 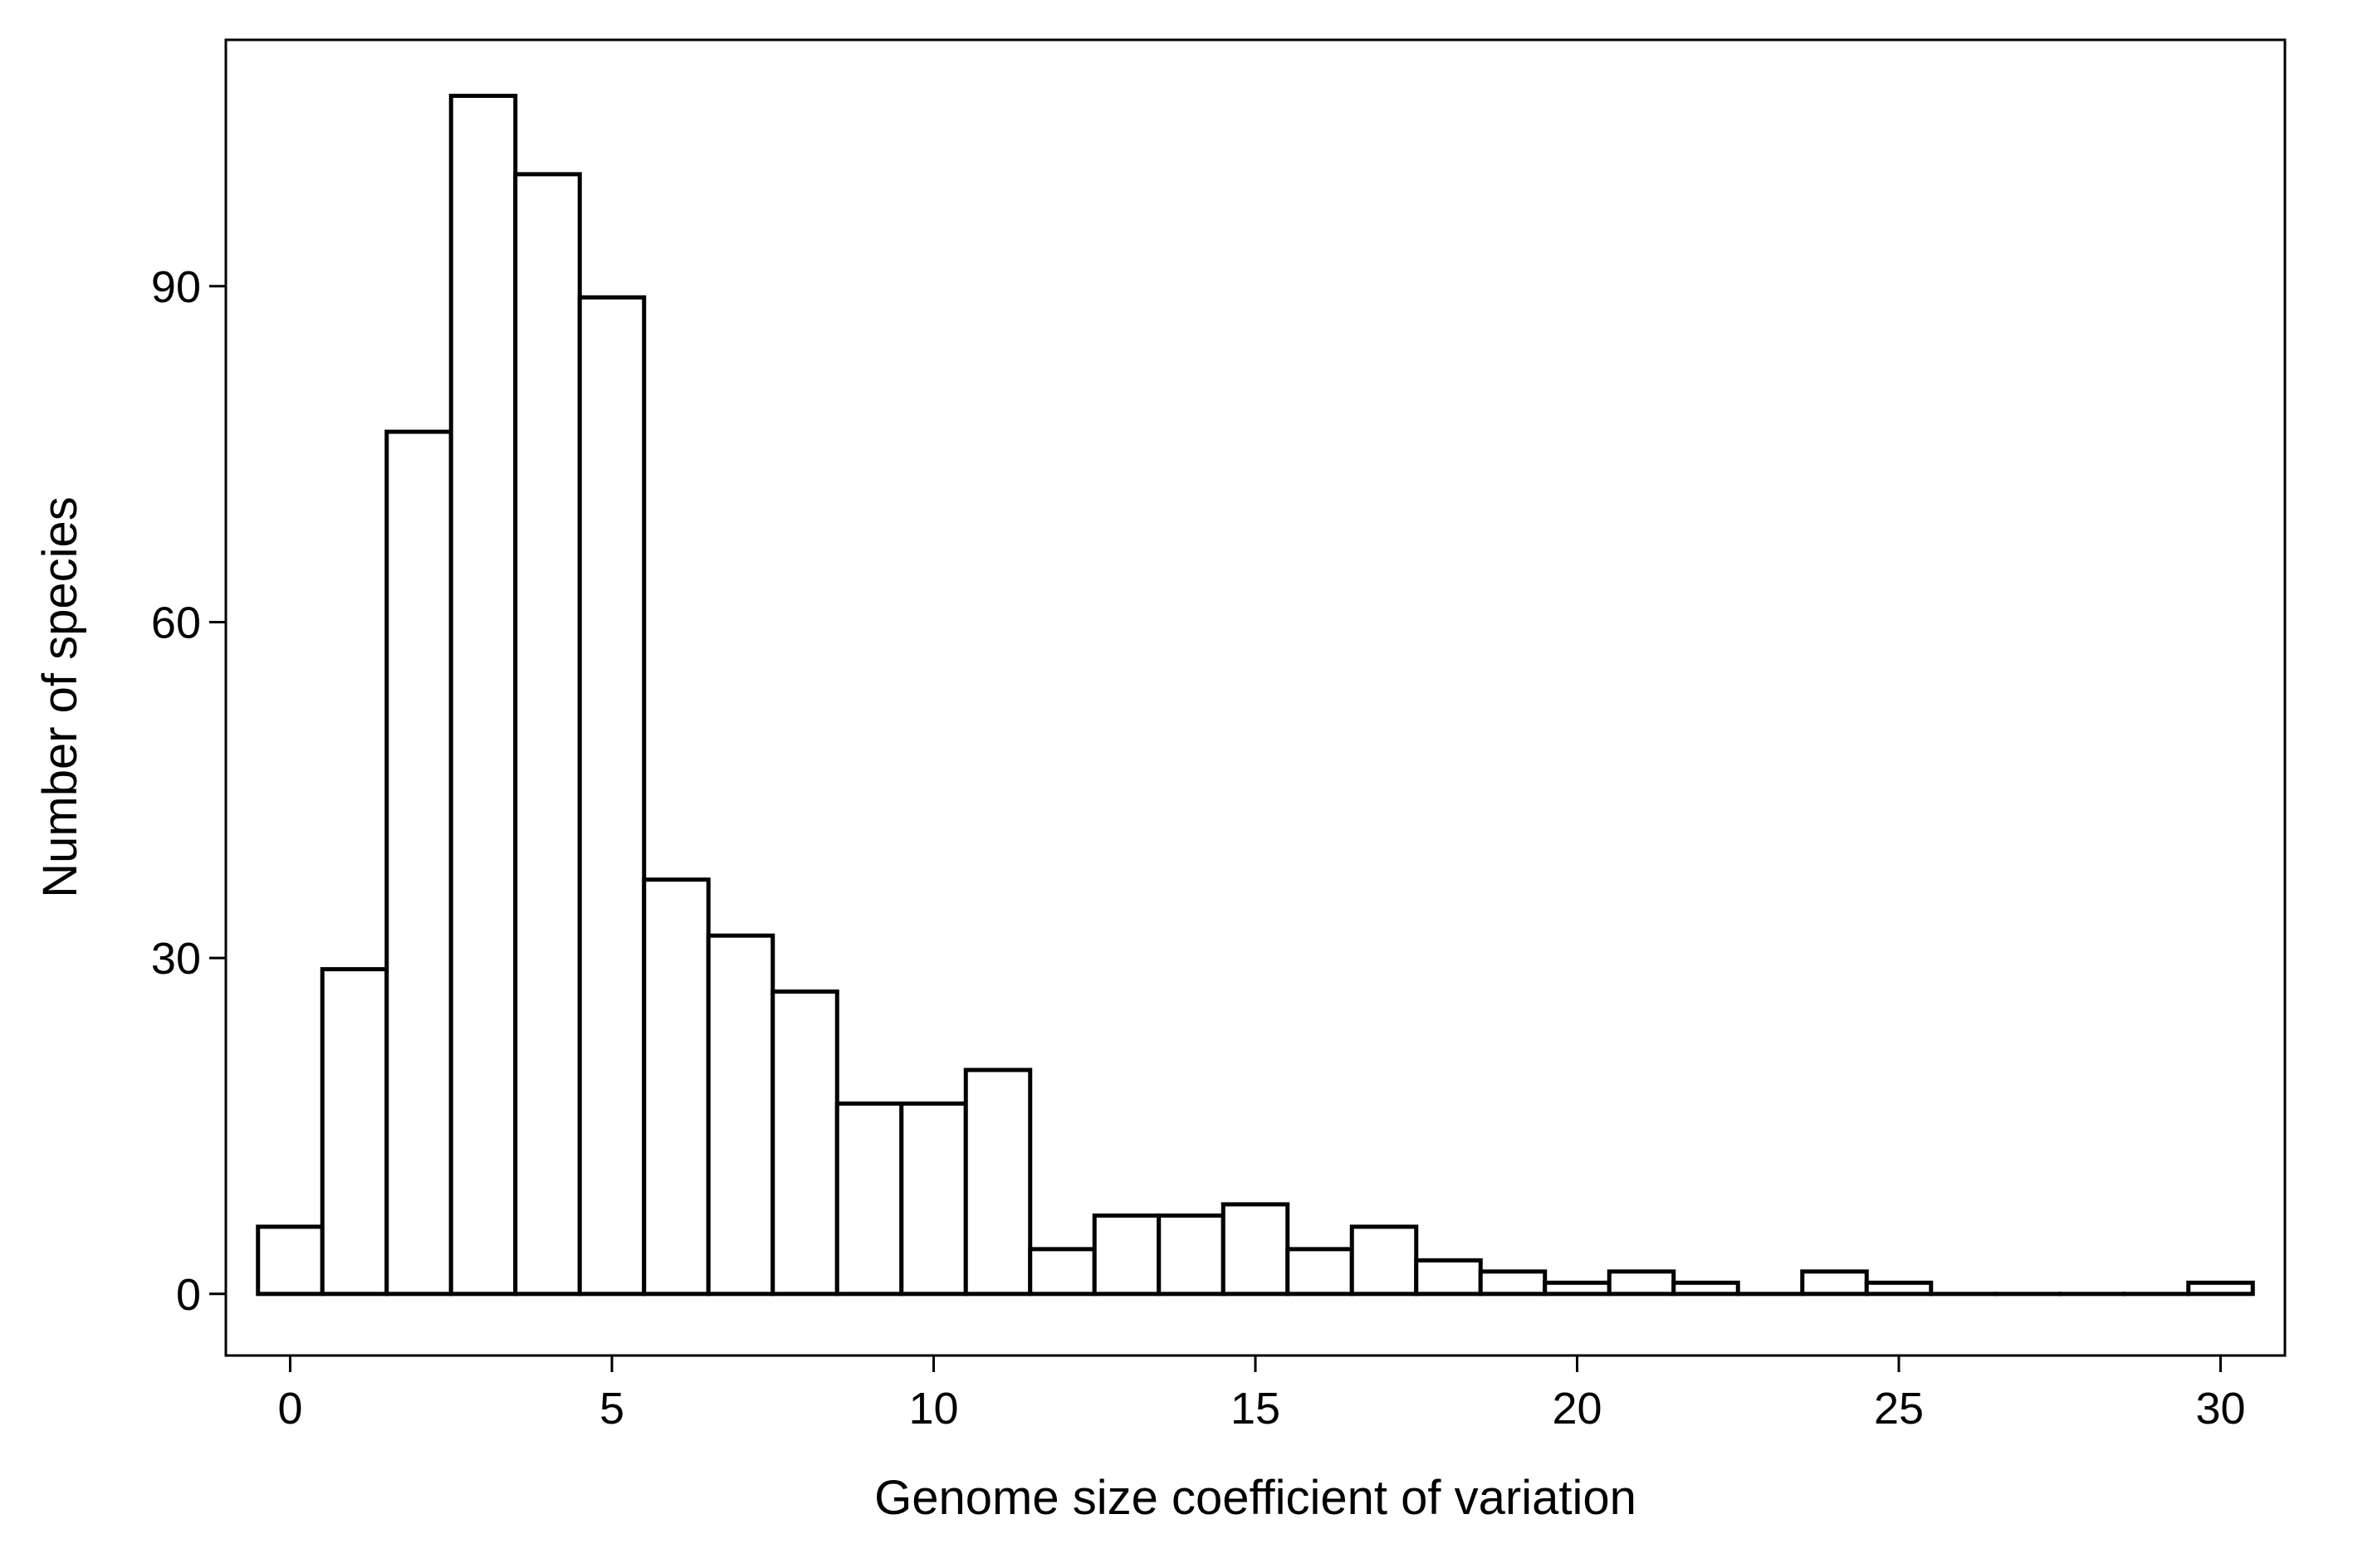 I want to click on x-tick-label-25: 25, so click(x=1899, y=1409).